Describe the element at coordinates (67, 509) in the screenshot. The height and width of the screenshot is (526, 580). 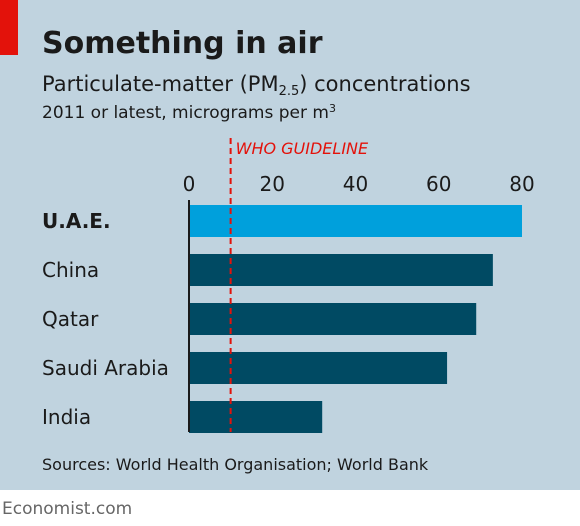
I see `brand-label: Economist.com` at that location.